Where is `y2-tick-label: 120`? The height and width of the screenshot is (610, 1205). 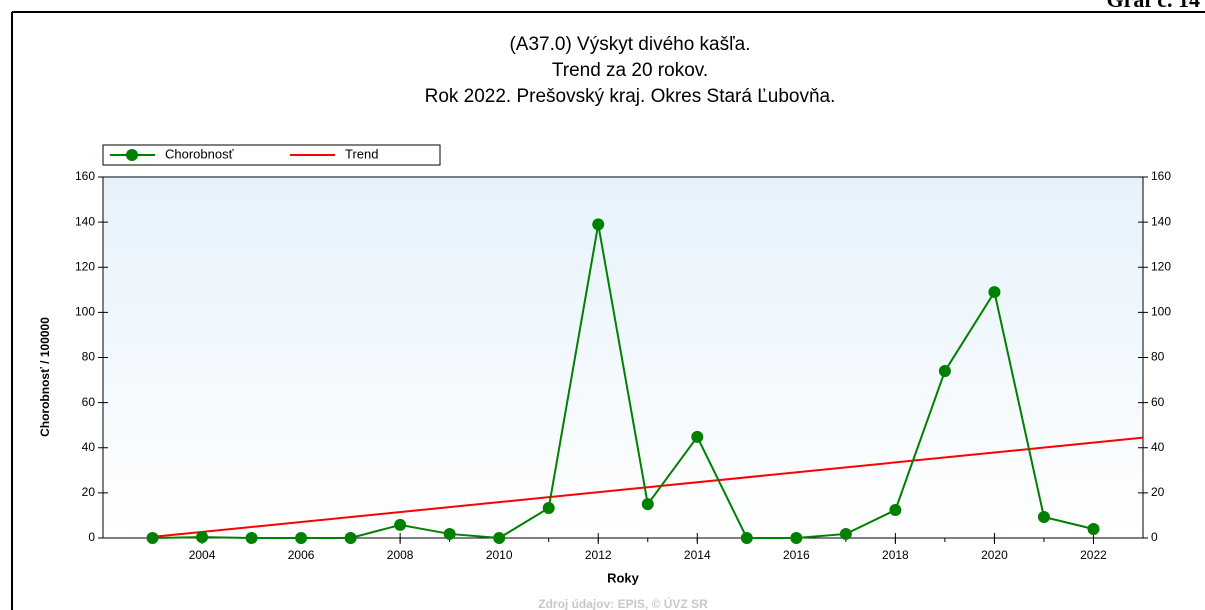 y2-tick-label: 120 is located at coordinates (1161, 266).